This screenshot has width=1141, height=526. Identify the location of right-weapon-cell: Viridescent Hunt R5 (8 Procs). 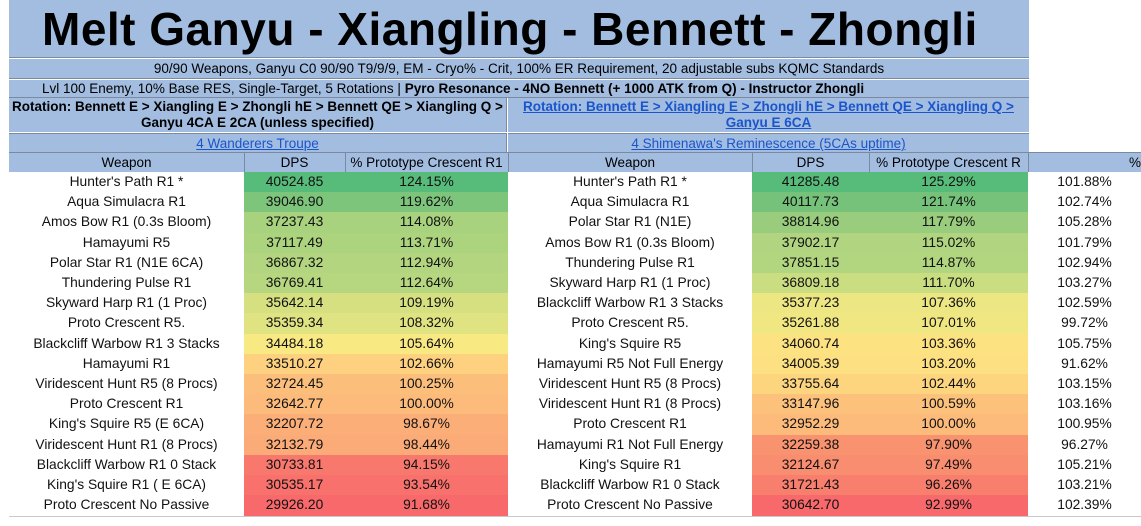
(630, 385).